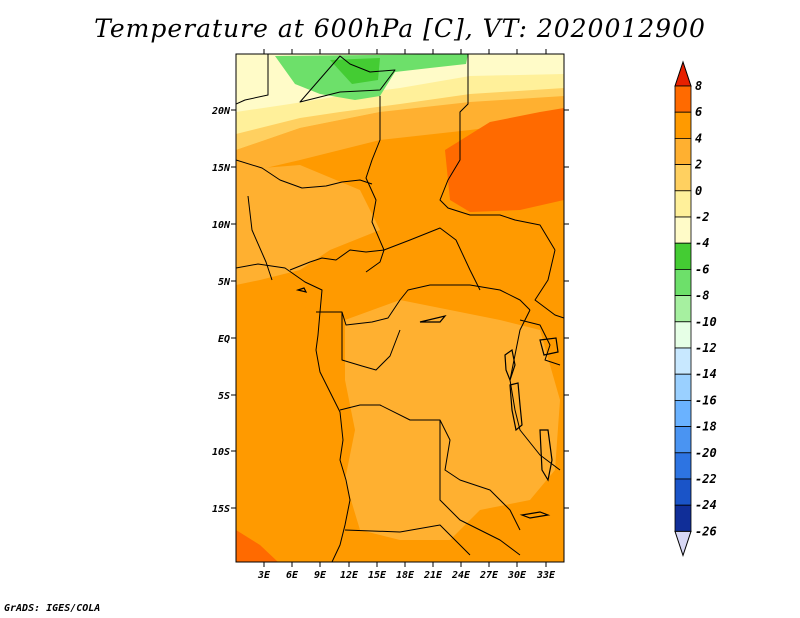 The height and width of the screenshot is (618, 800). I want to click on colorbar-label: -24, so click(706, 505).